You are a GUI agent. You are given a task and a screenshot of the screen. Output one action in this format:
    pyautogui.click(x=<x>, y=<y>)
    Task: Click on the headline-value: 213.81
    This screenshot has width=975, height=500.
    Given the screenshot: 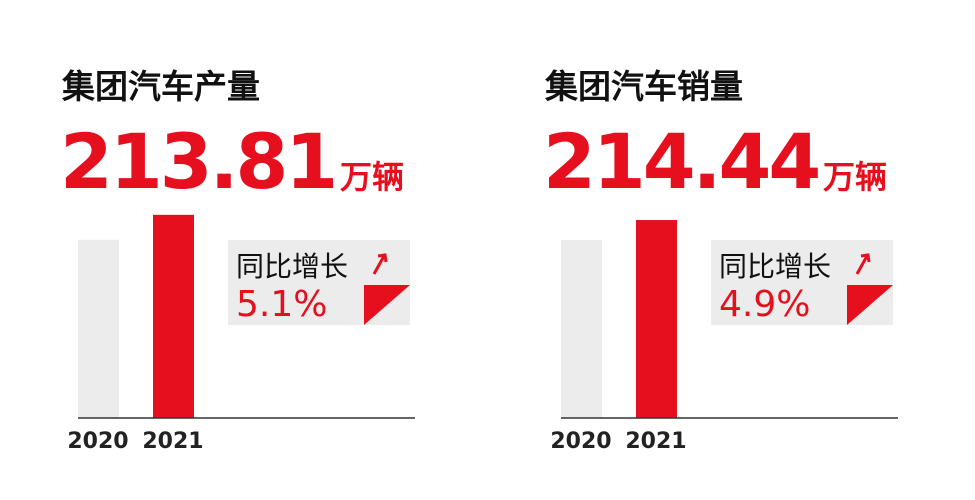 What is the action you would take?
    pyautogui.click(x=197, y=161)
    